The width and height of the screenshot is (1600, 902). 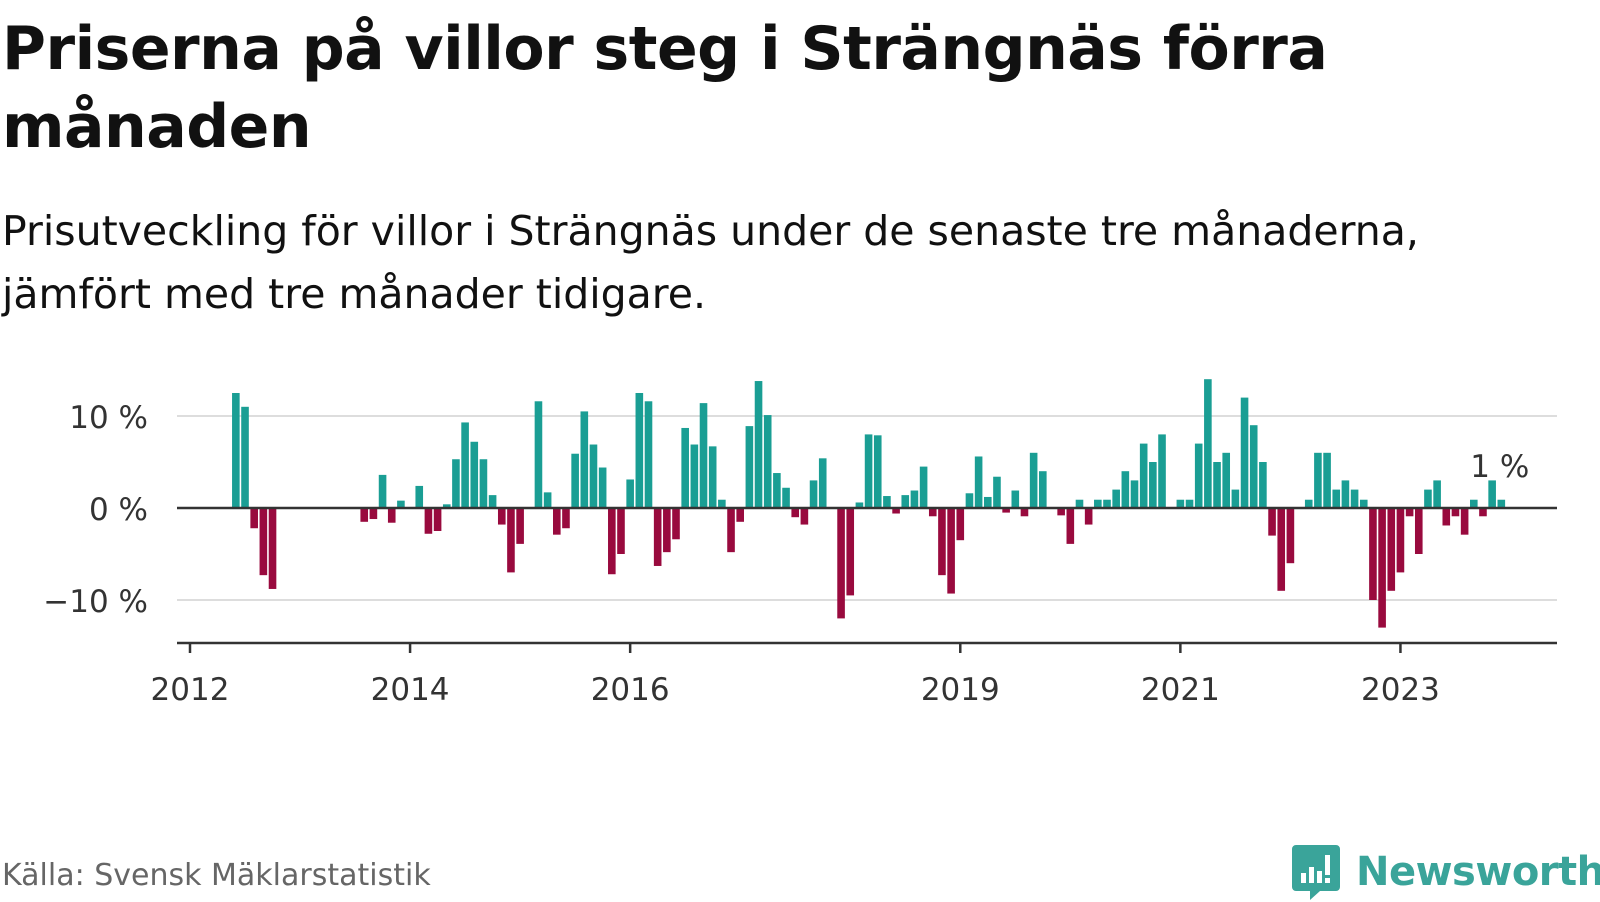 What do you see at coordinates (960, 690) in the screenshot?
I see `x-tick-label: 2019` at bounding box center [960, 690].